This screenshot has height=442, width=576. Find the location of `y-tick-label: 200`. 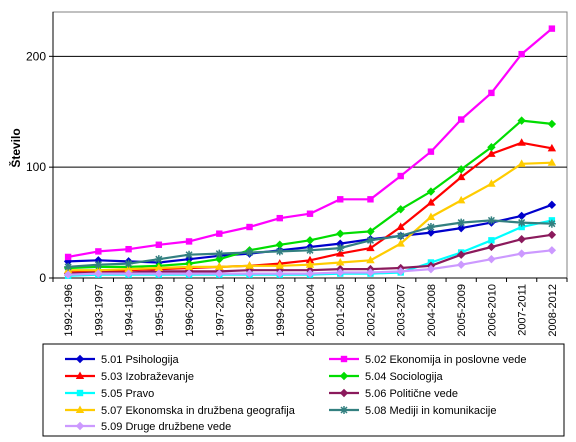

y-tick-label: 200 is located at coordinates (36, 56).